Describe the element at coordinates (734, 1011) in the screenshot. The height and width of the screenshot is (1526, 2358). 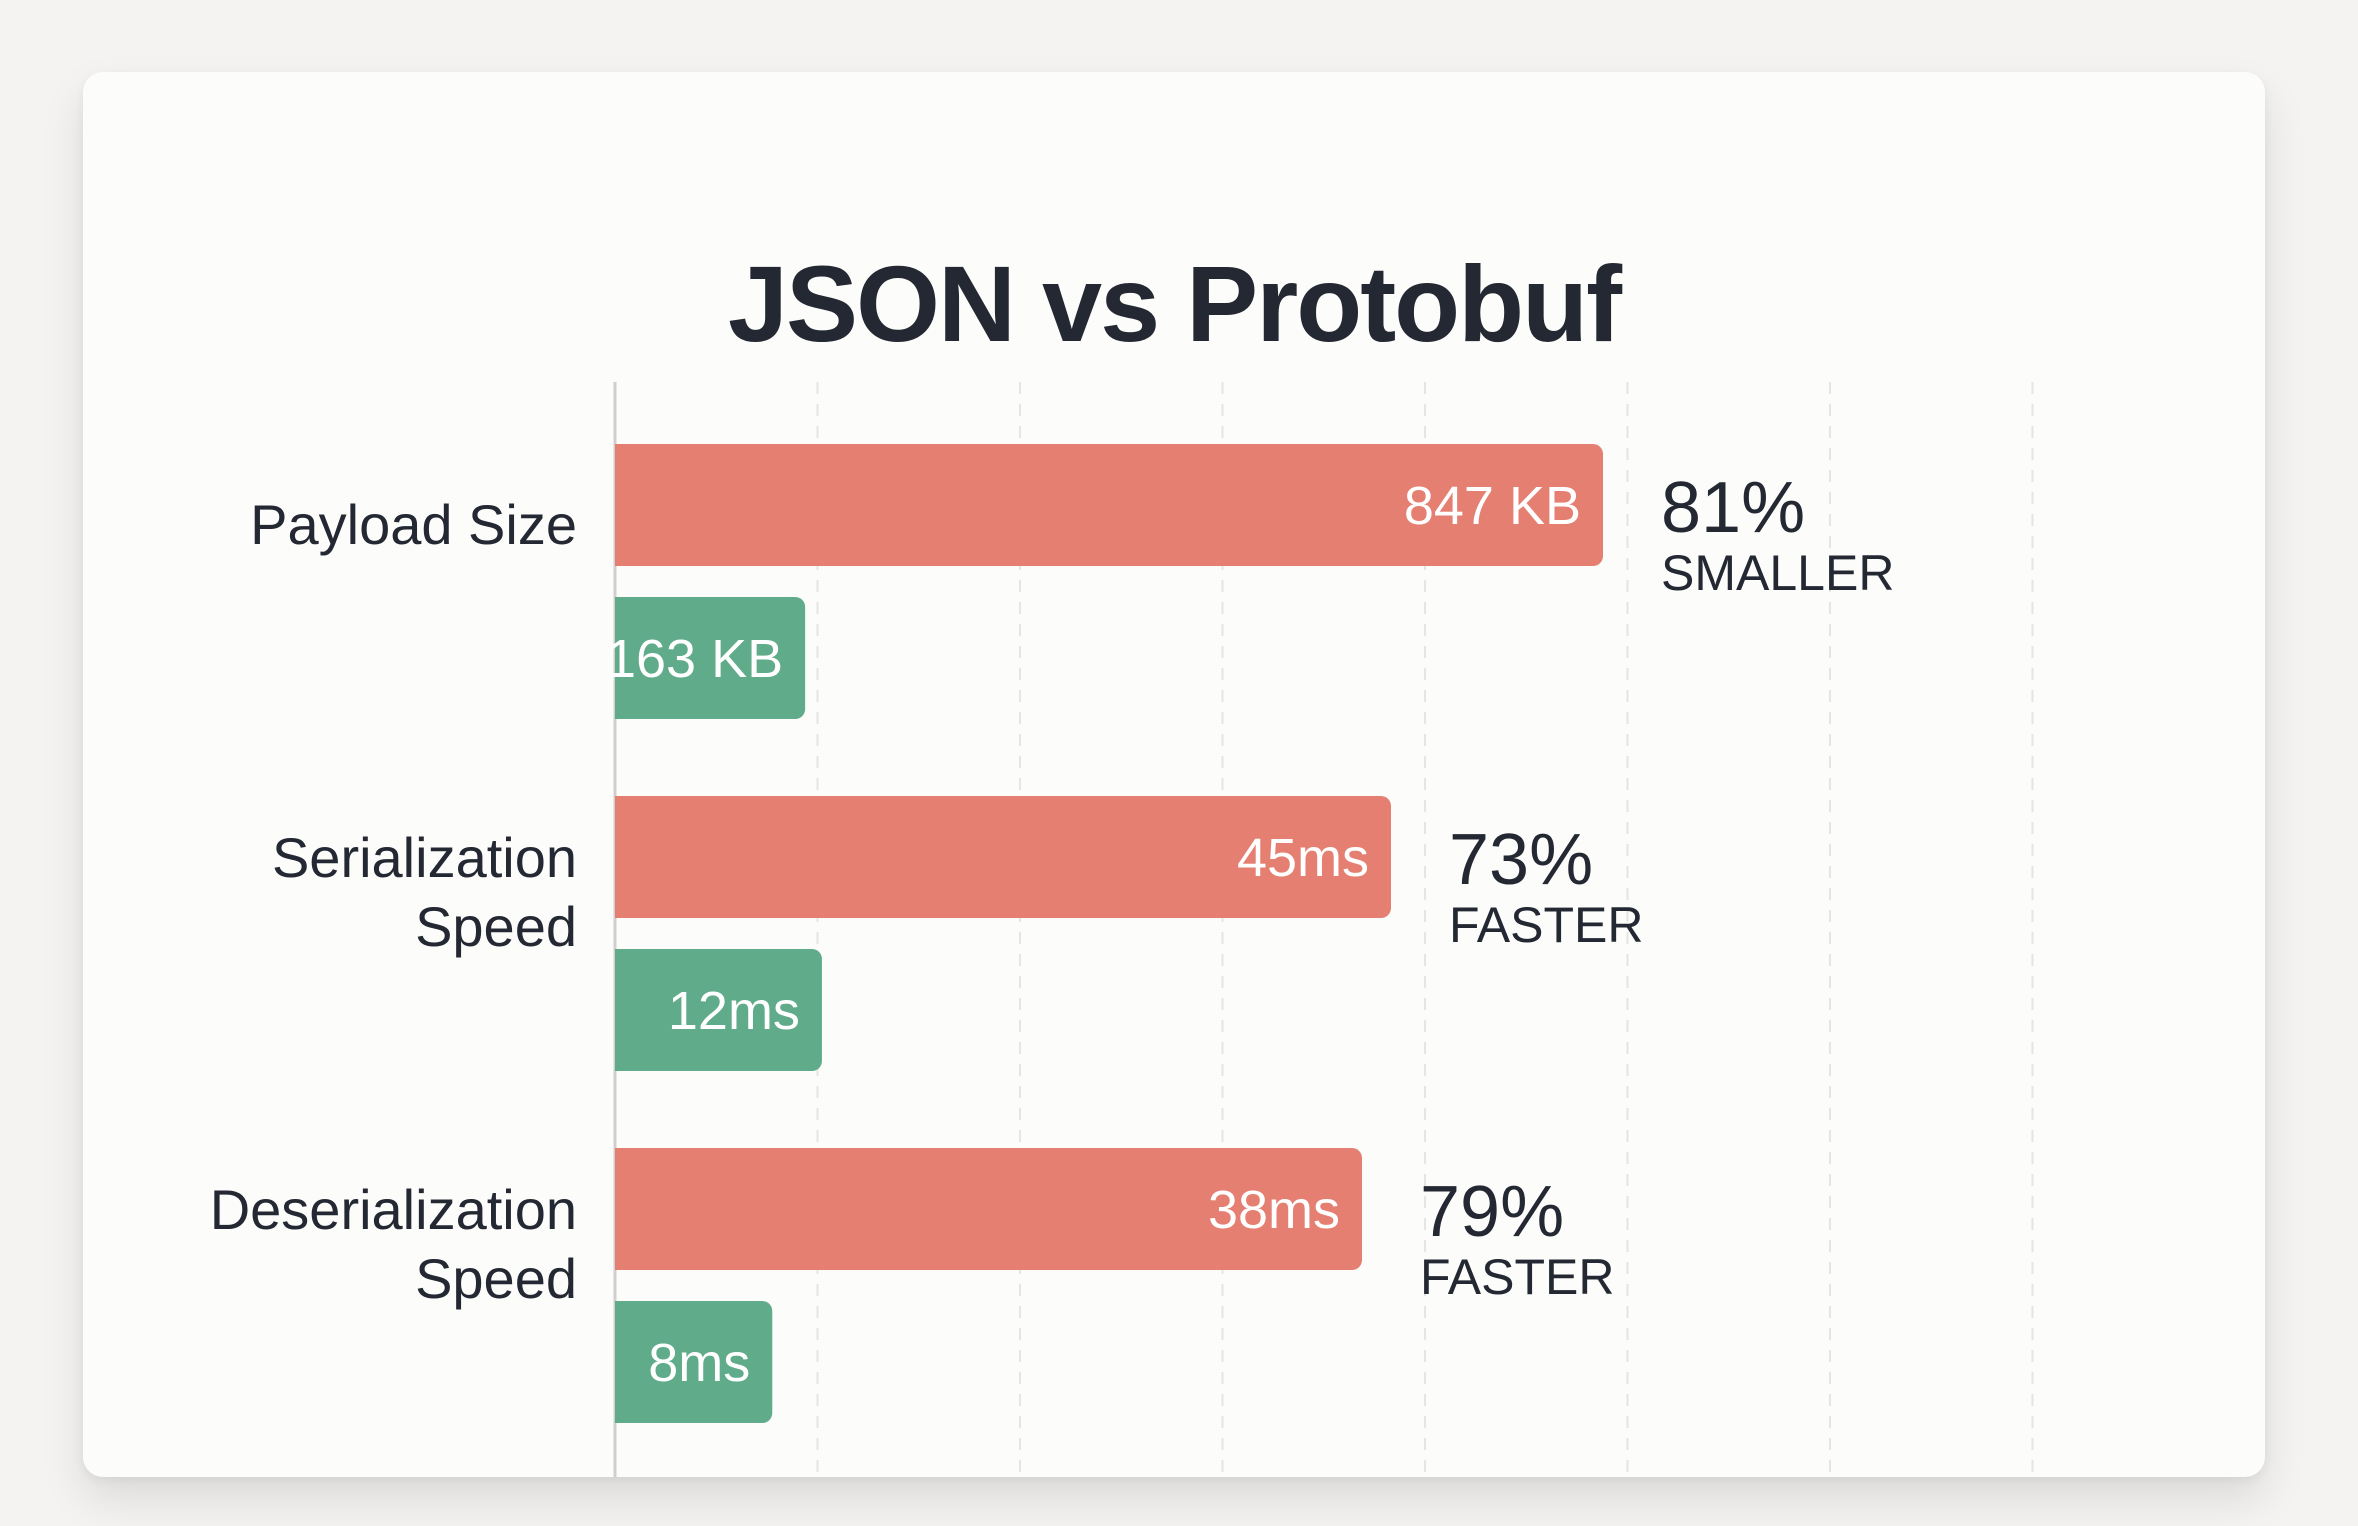
I see `protobuf-bar-value-label: 12ms` at that location.